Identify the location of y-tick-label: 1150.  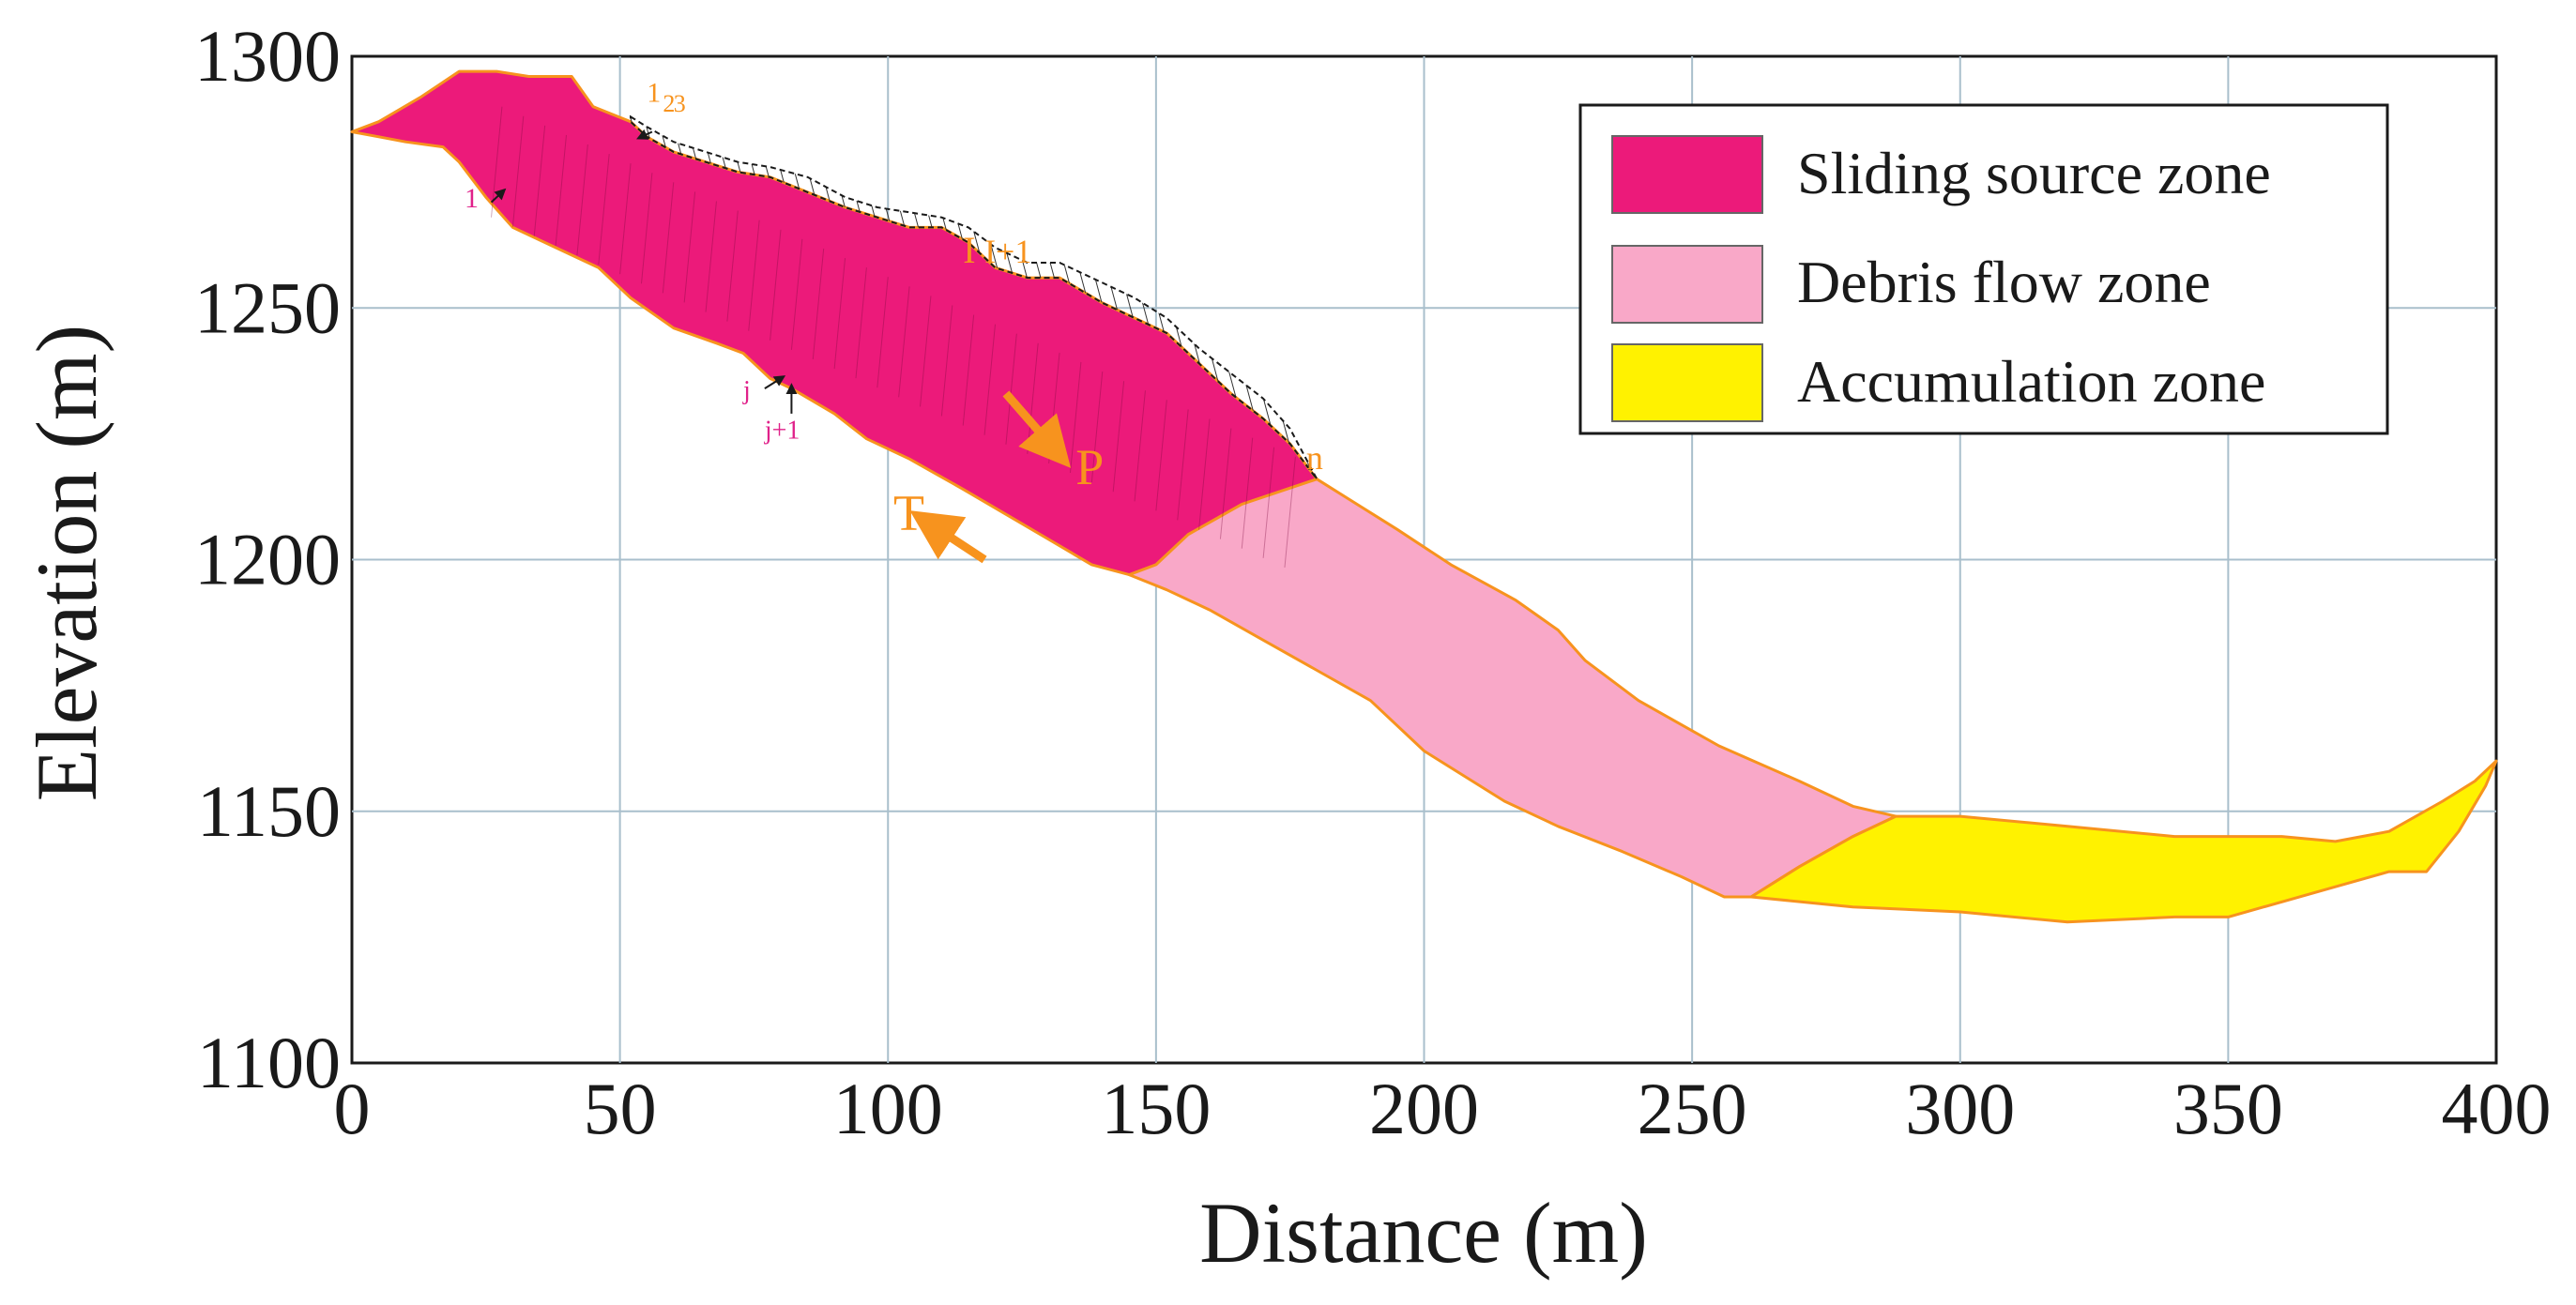
(269, 811).